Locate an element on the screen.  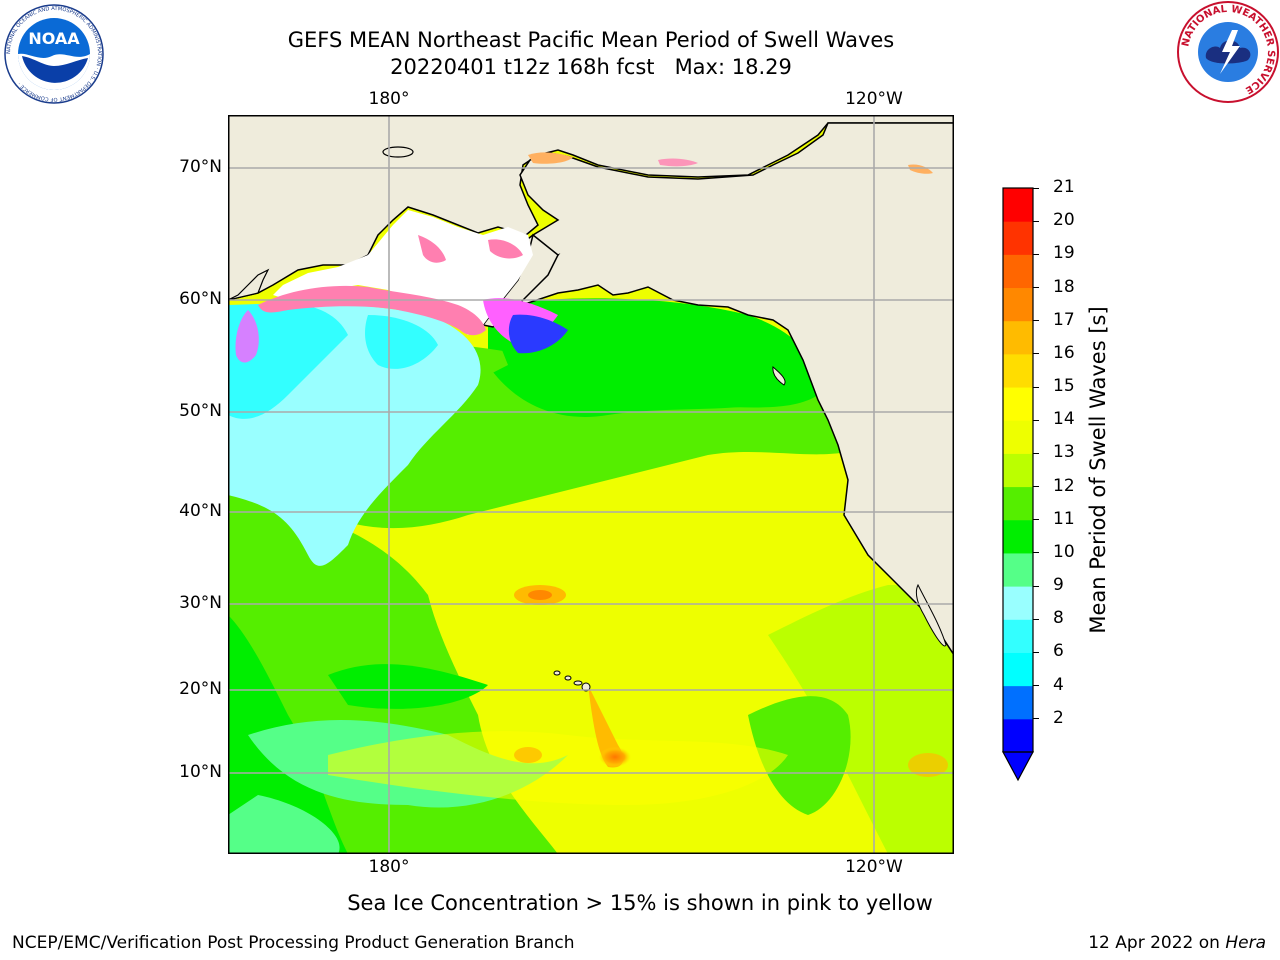
colorbar-tick-label: 13 is located at coordinates (1064, 452).